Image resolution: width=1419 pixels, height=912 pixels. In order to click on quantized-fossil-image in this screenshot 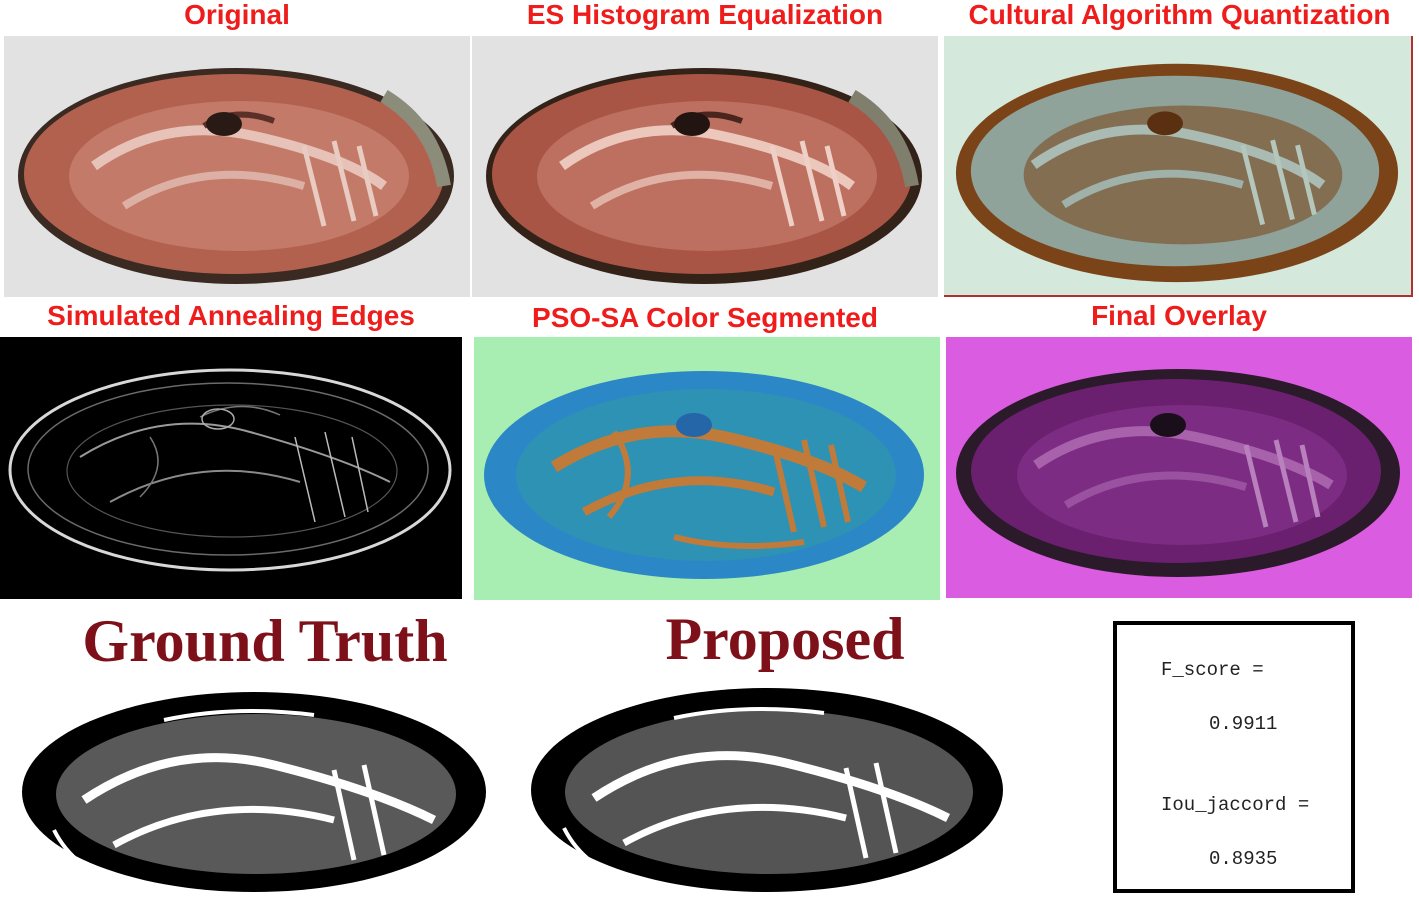, I will do `click(1177, 165)`.